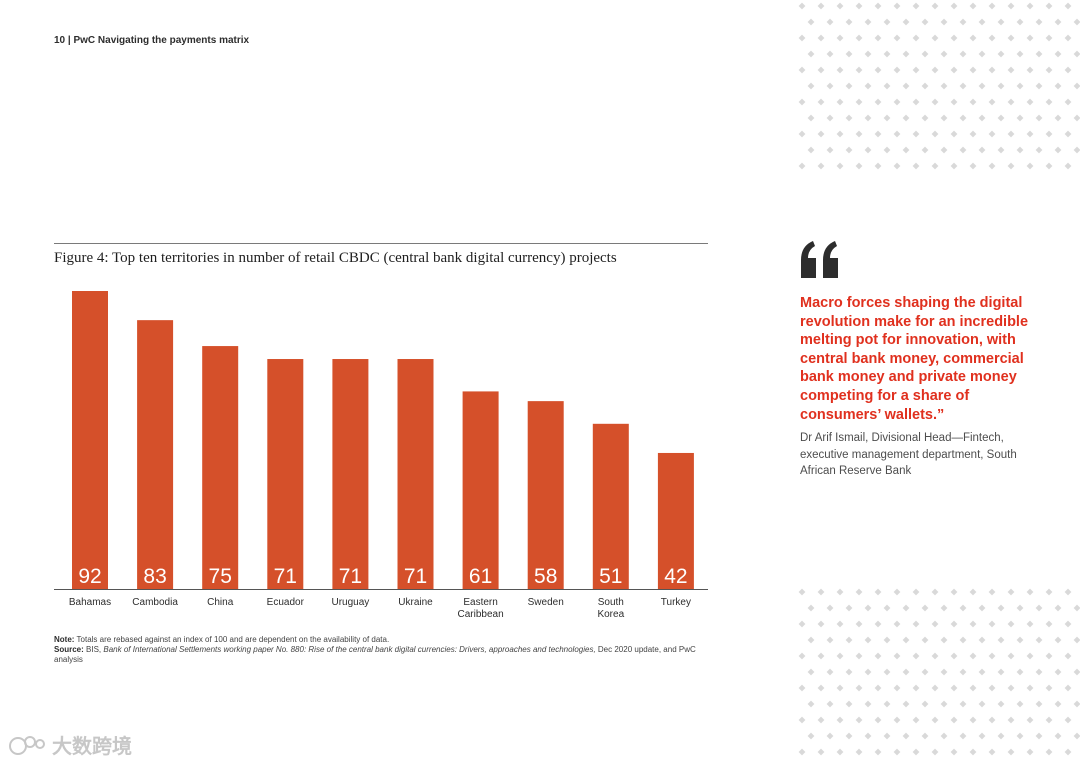 The width and height of the screenshot is (1080, 764). What do you see at coordinates (415, 602) in the screenshot?
I see `category-label: Ukraine` at bounding box center [415, 602].